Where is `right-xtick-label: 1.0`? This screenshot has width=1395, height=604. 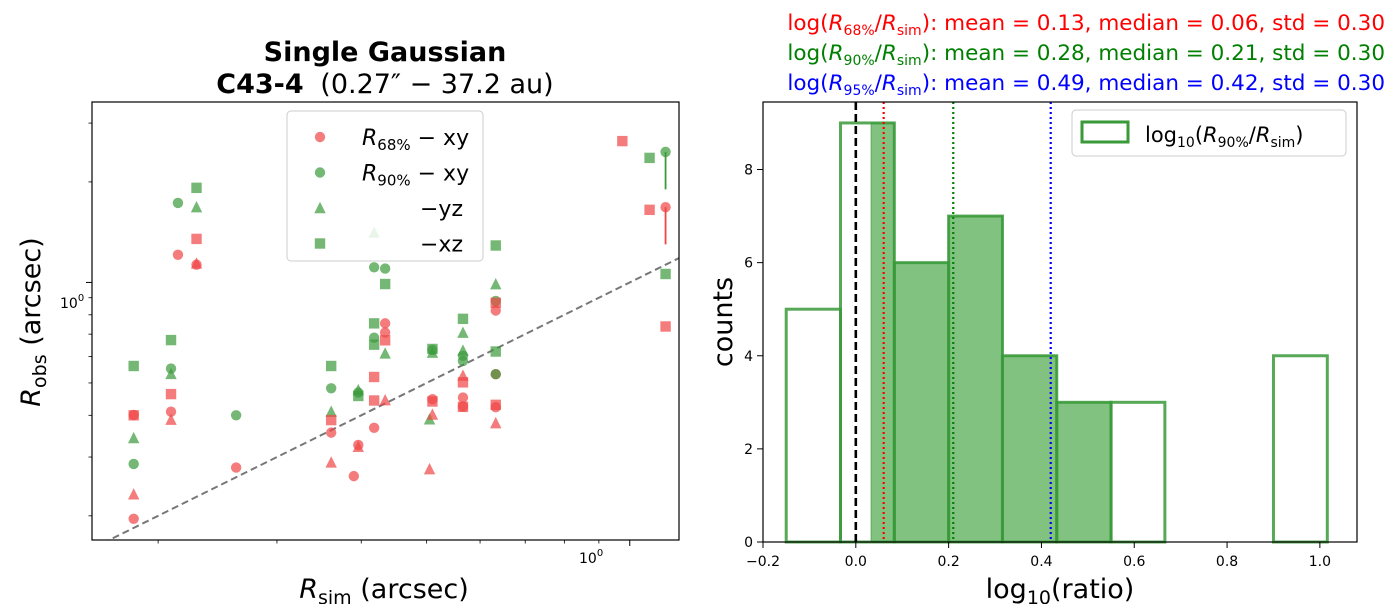 right-xtick-label: 1.0 is located at coordinates (1320, 562).